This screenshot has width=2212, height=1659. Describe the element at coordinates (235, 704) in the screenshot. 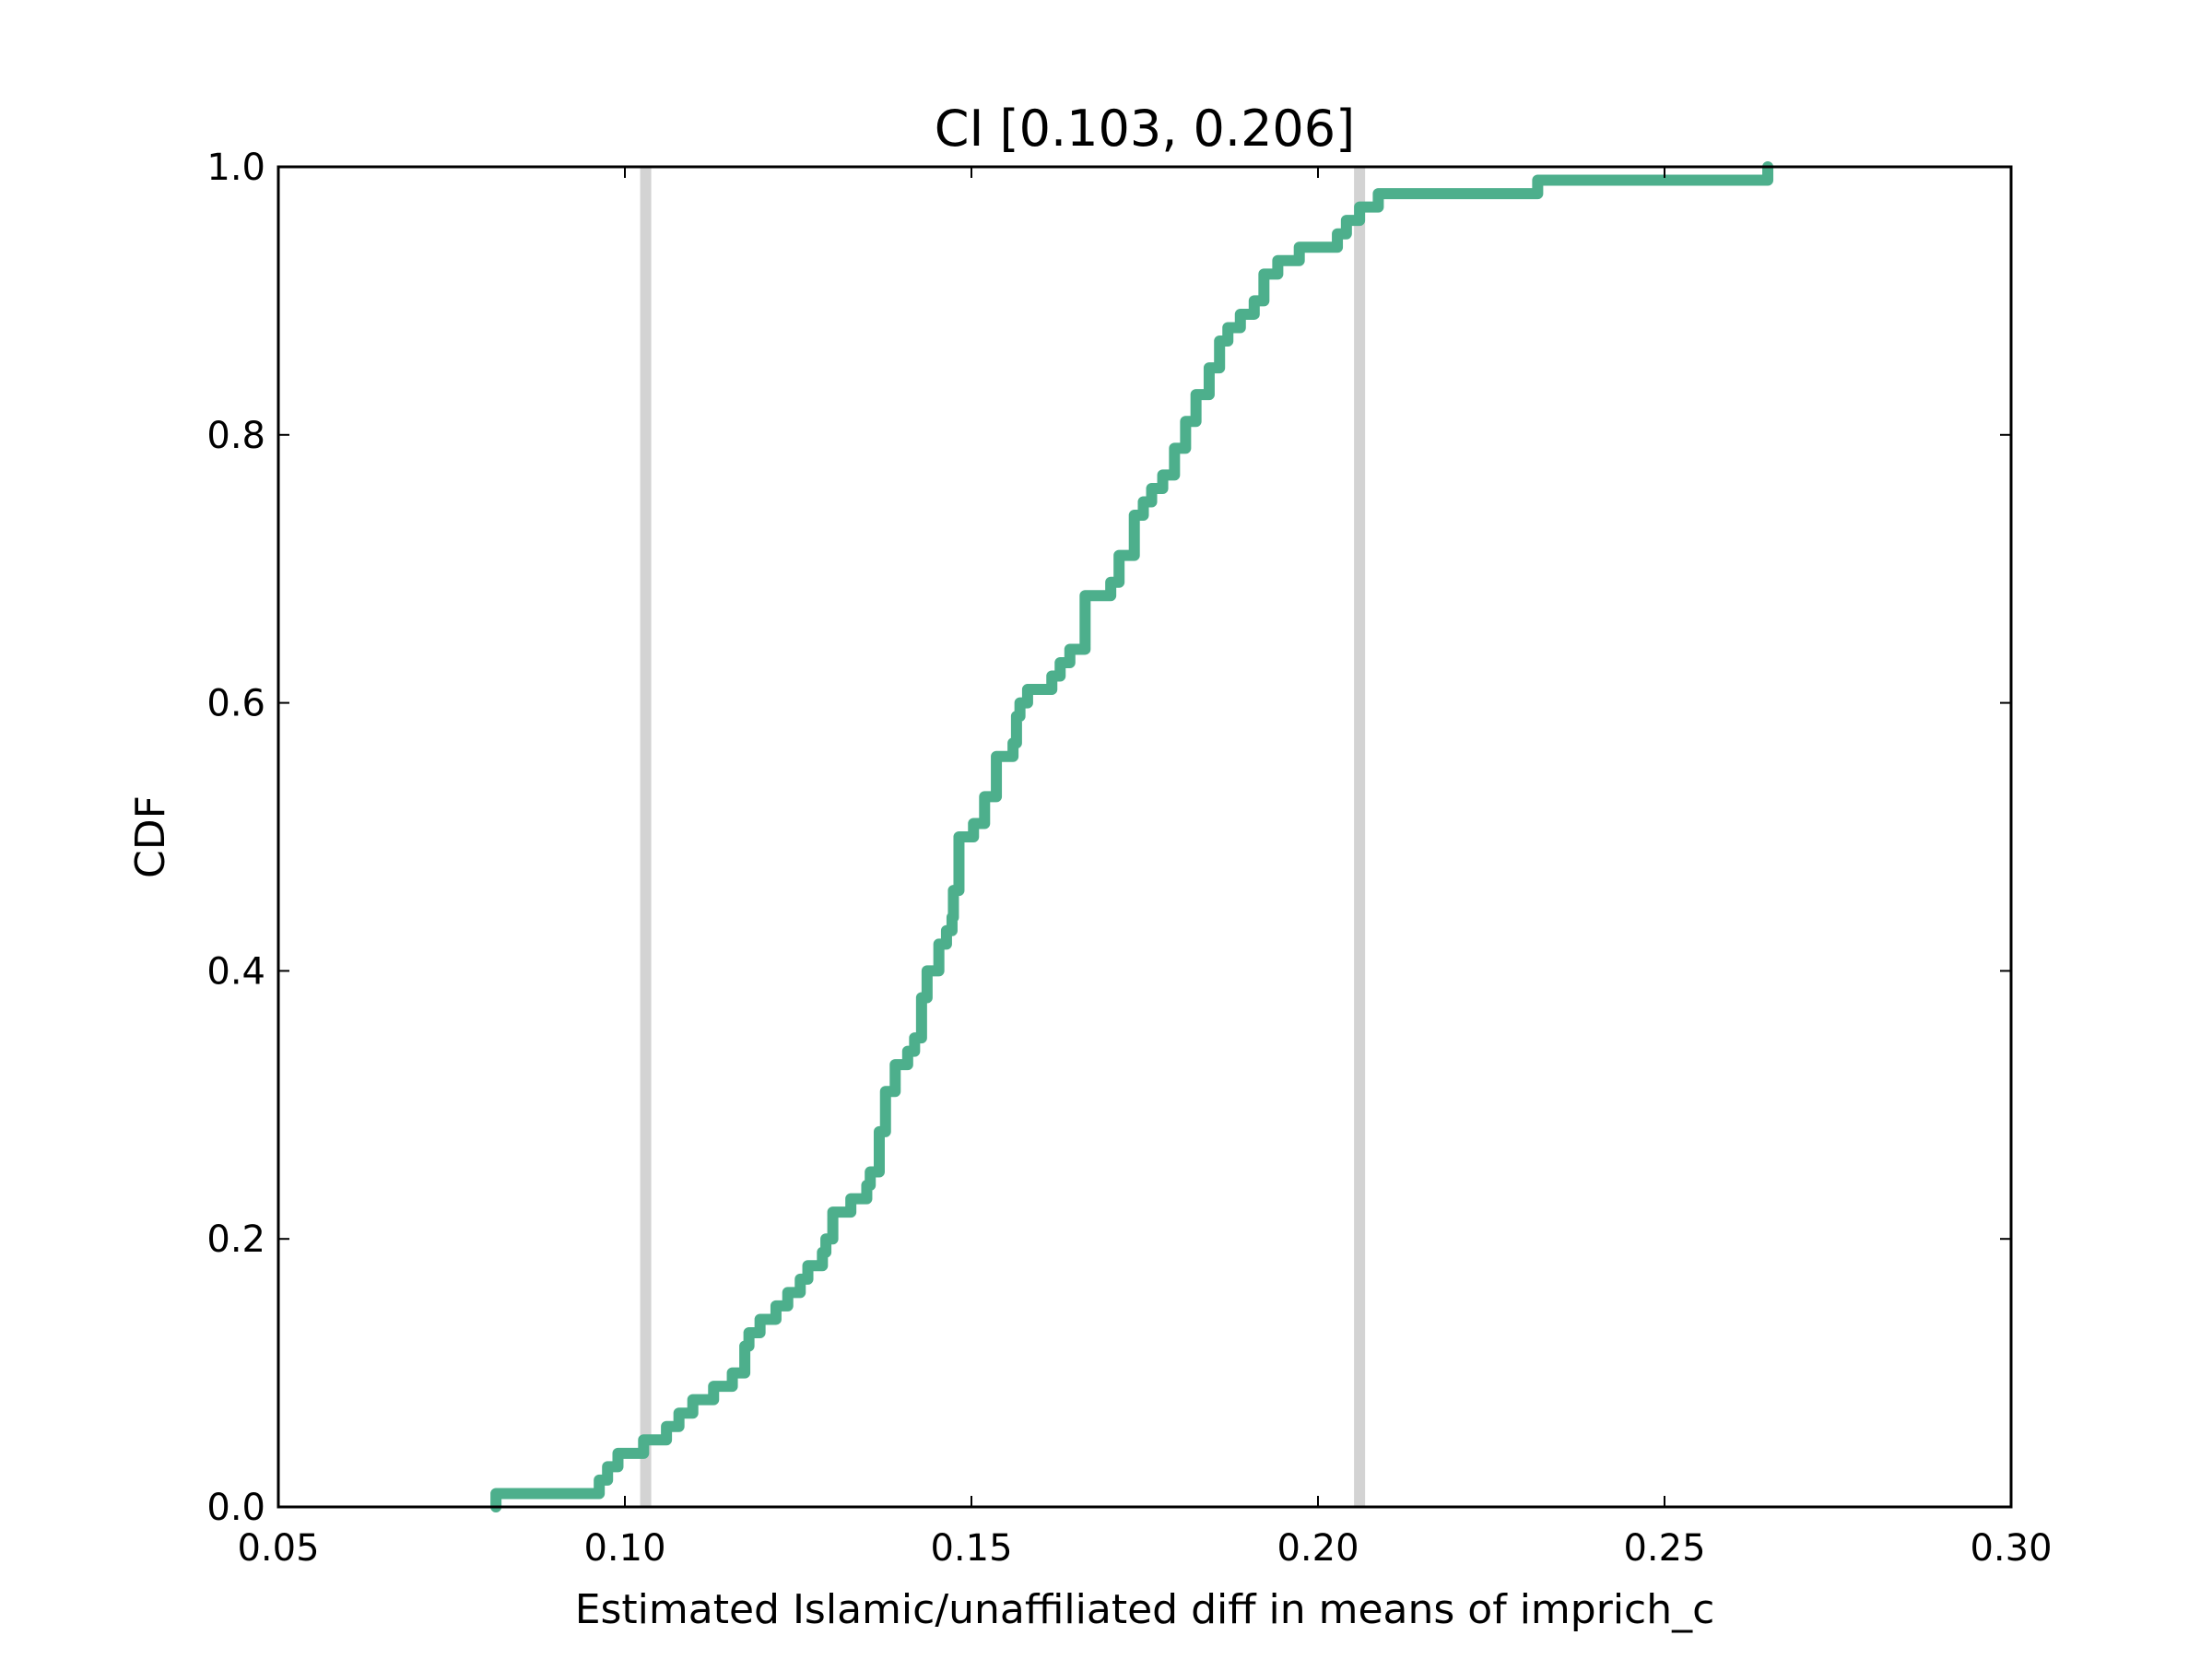

I see `y-tick-label: 0.6` at that location.